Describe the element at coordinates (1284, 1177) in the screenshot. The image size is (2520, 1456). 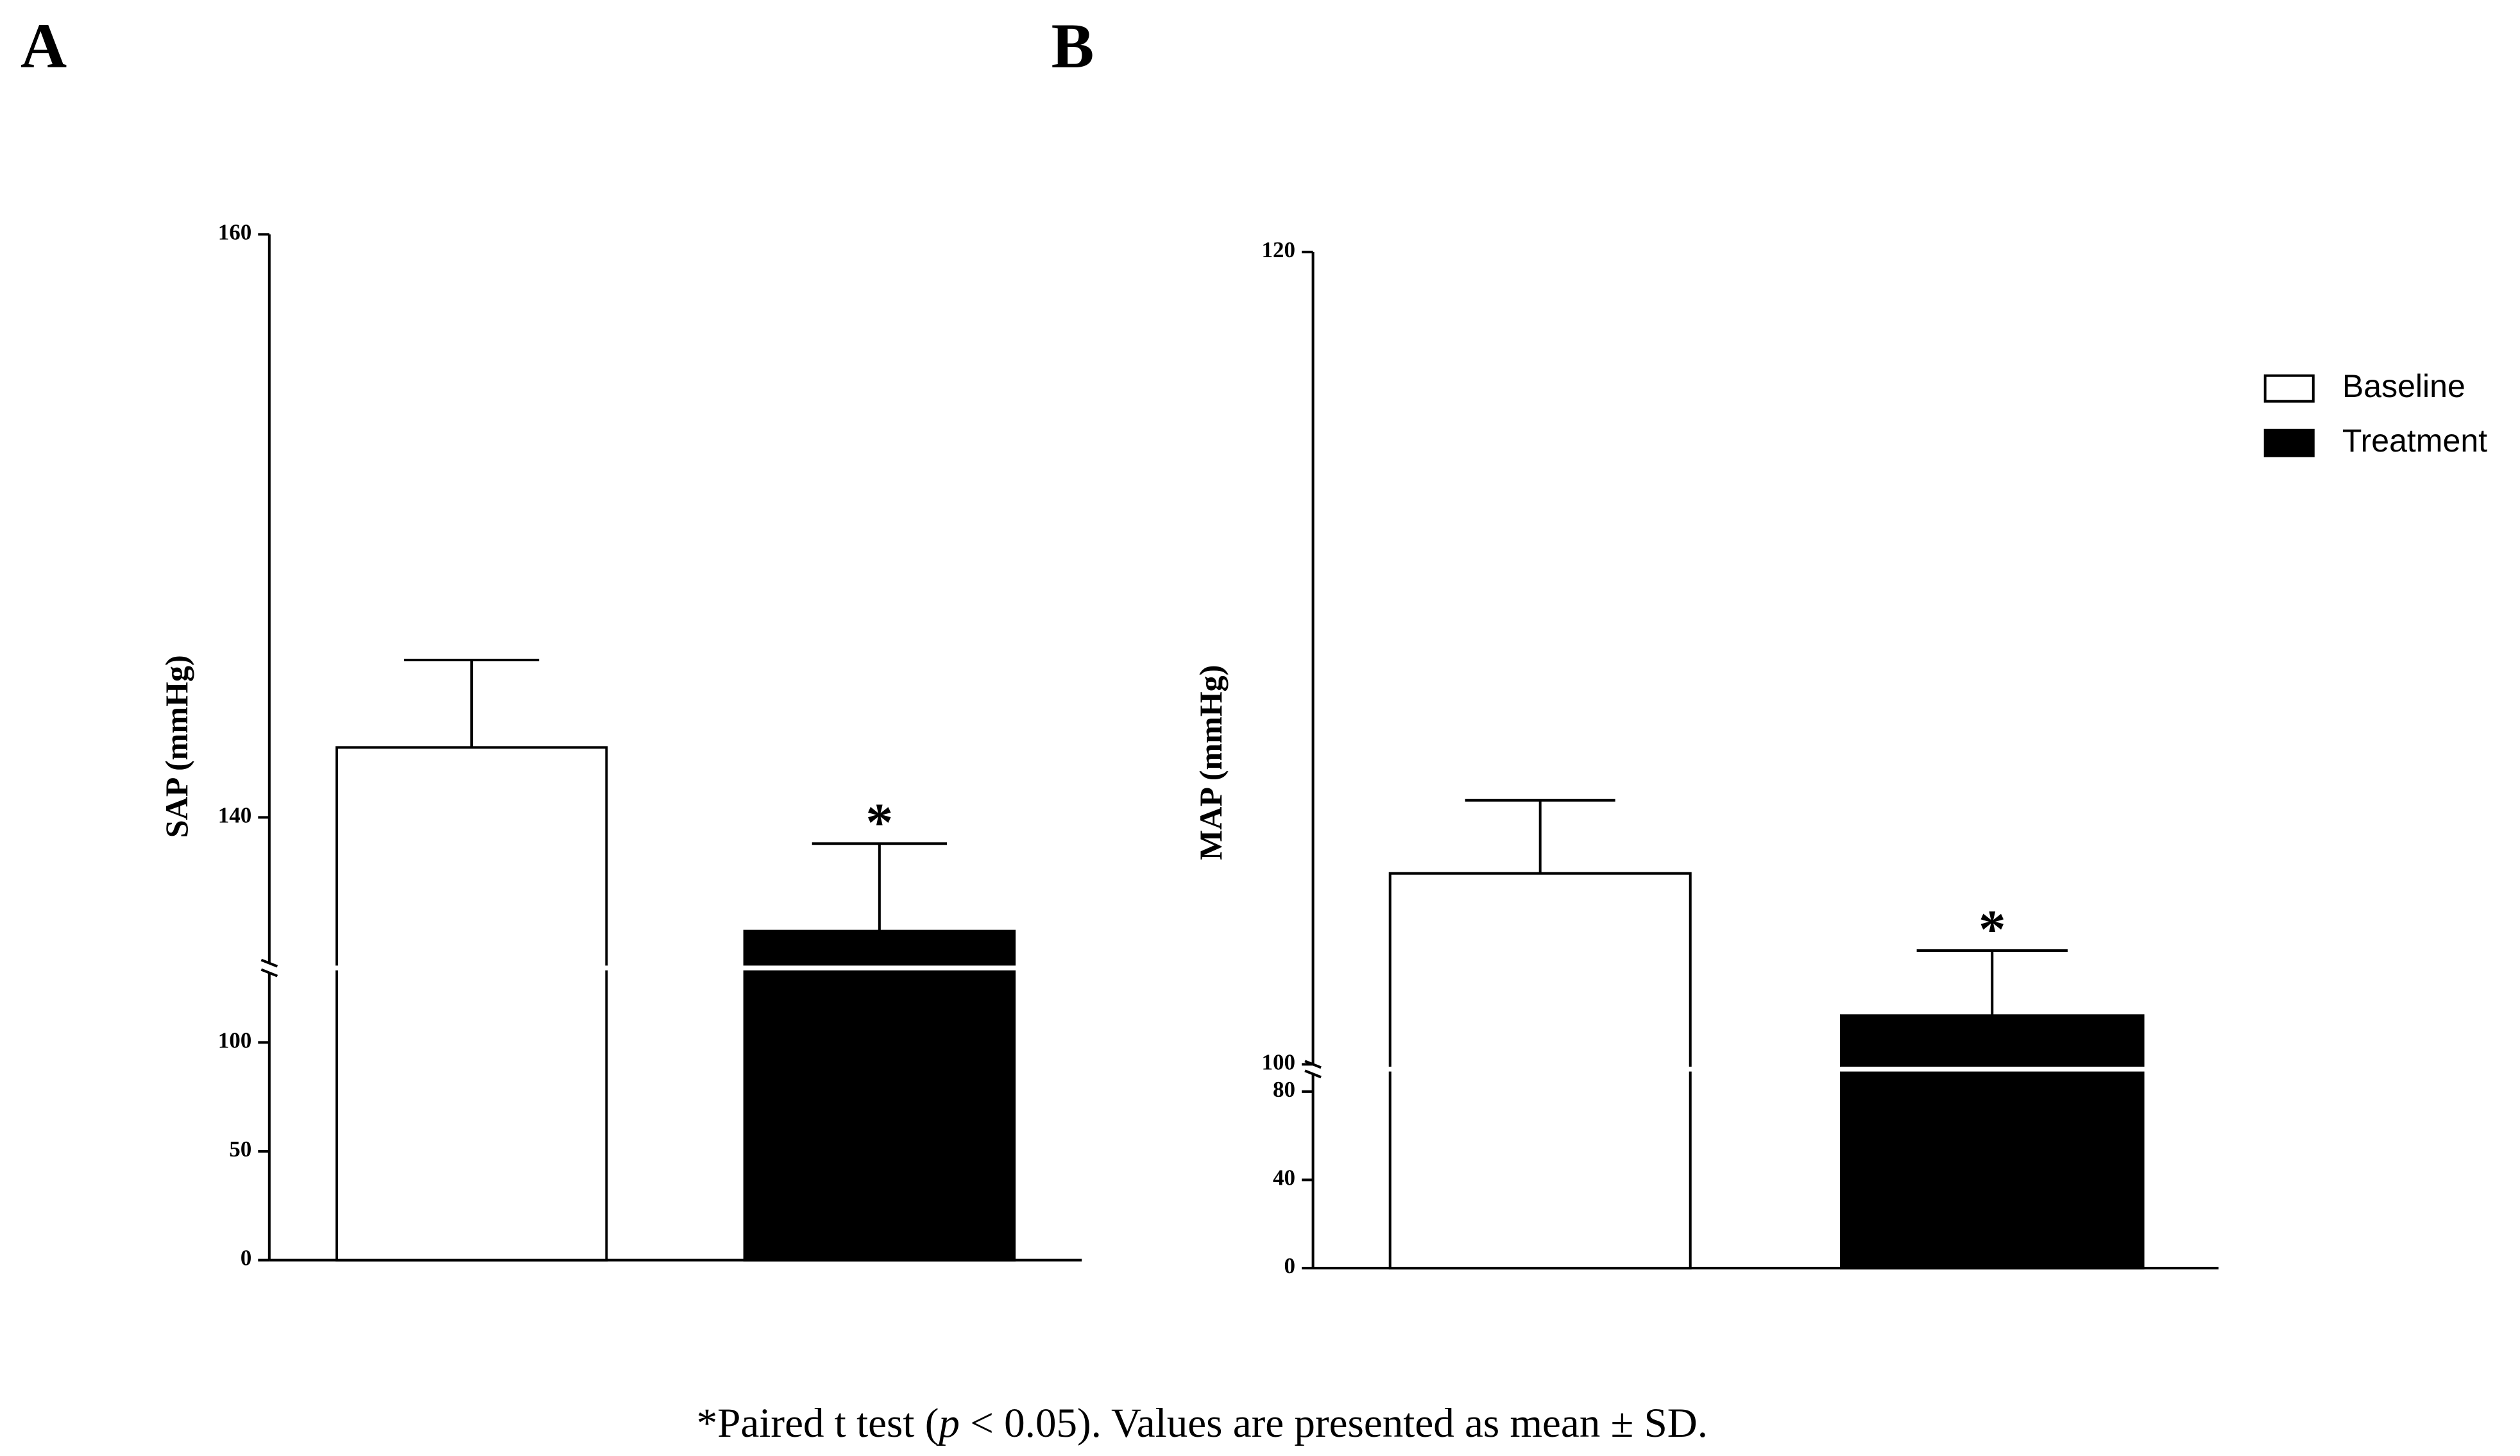
I see `y-tick-label: 40` at that location.